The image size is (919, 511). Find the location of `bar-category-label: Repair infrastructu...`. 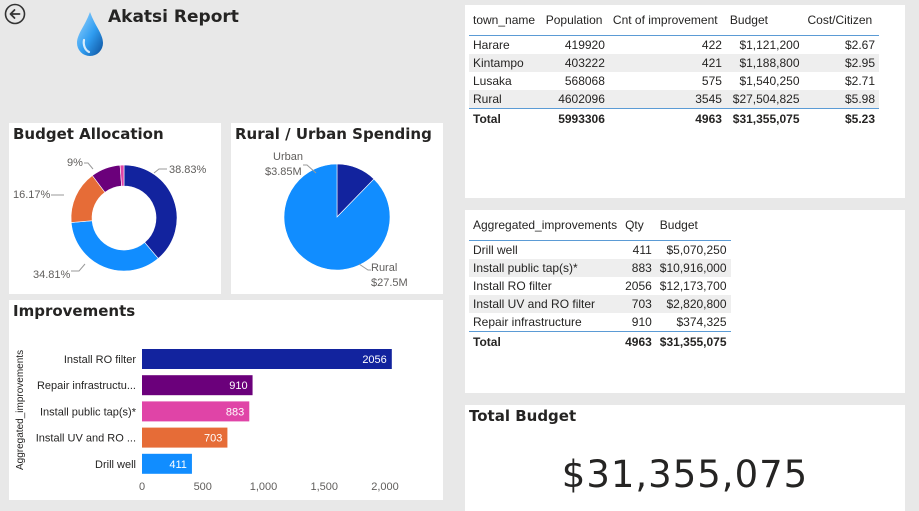

bar-category-label: Repair infrastructu... is located at coordinates (86, 386).